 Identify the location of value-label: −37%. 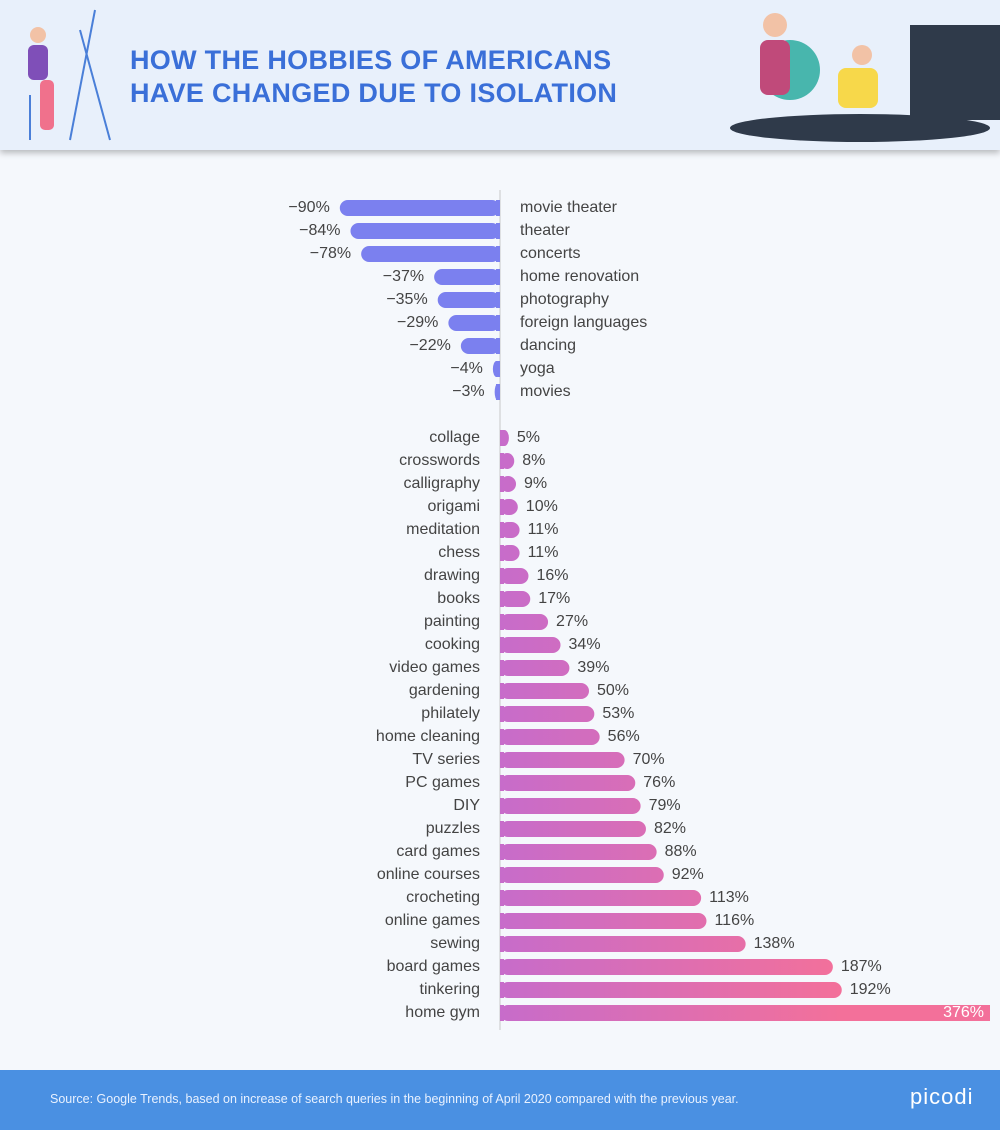
(403, 276).